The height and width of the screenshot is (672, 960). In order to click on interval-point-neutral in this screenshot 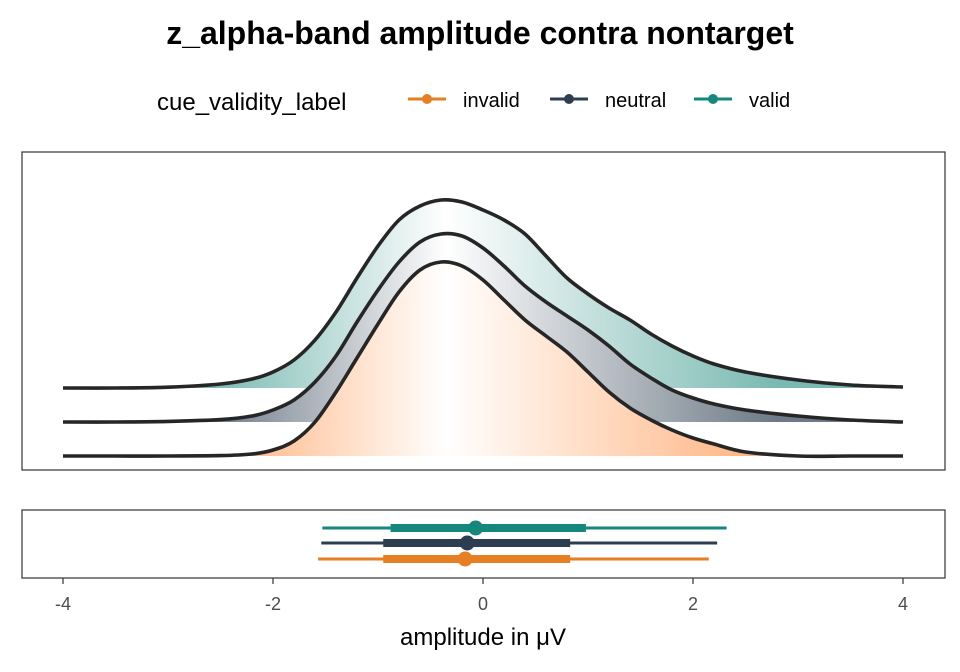, I will do `click(467, 543)`.